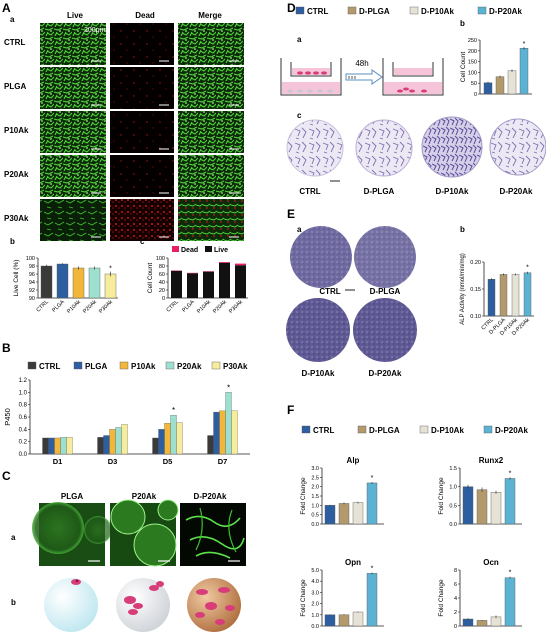  Describe the element at coordinates (358, 619) in the screenshot. I see `bar-d-p10ak` at that location.